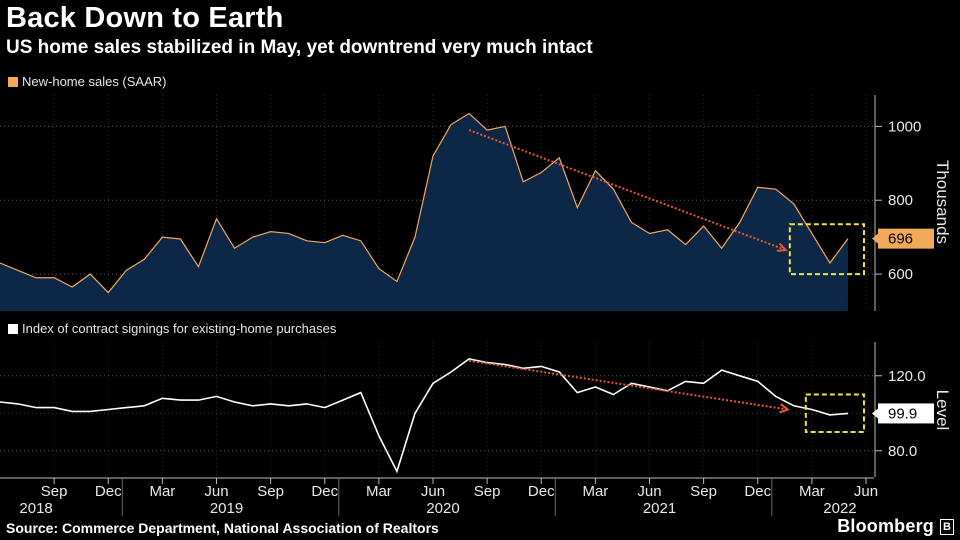  Describe the element at coordinates (659, 508) in the screenshot. I see `x-tick-label-year-3: 2021` at that location.